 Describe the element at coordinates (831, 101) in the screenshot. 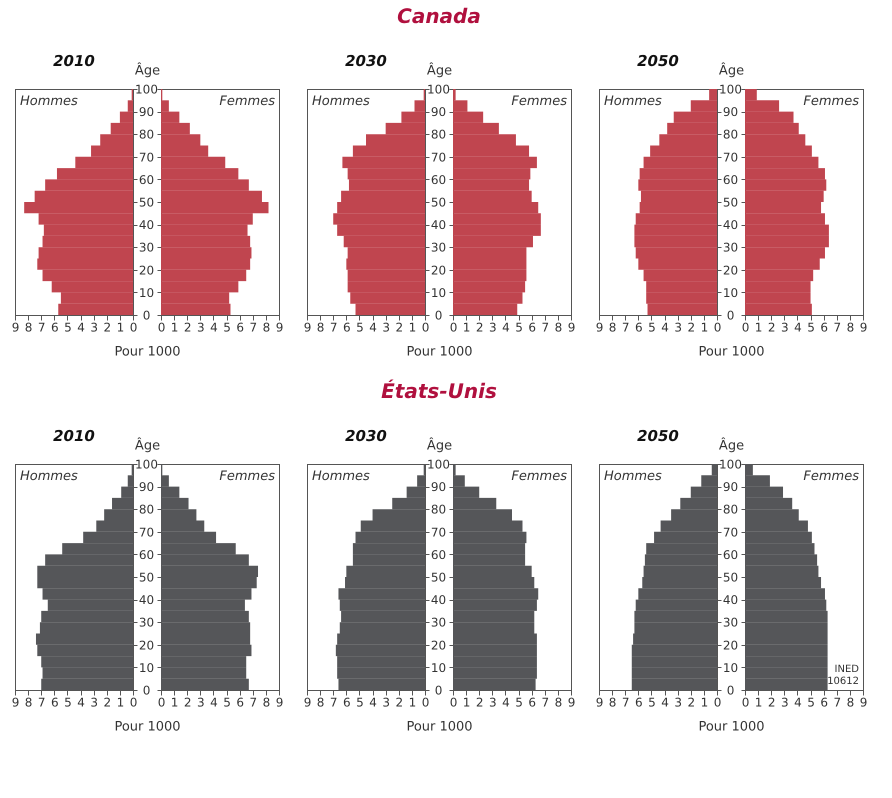

I see `annotation: Femmes` at that location.